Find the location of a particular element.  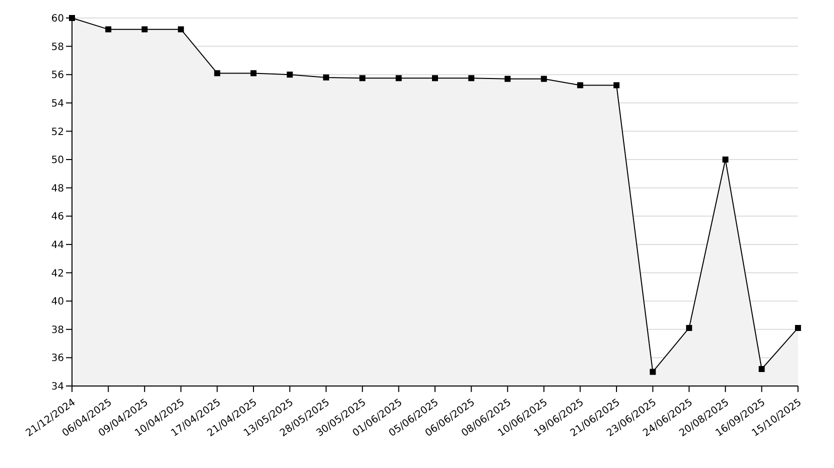

y-tick-label: 48 is located at coordinates (57, 188).